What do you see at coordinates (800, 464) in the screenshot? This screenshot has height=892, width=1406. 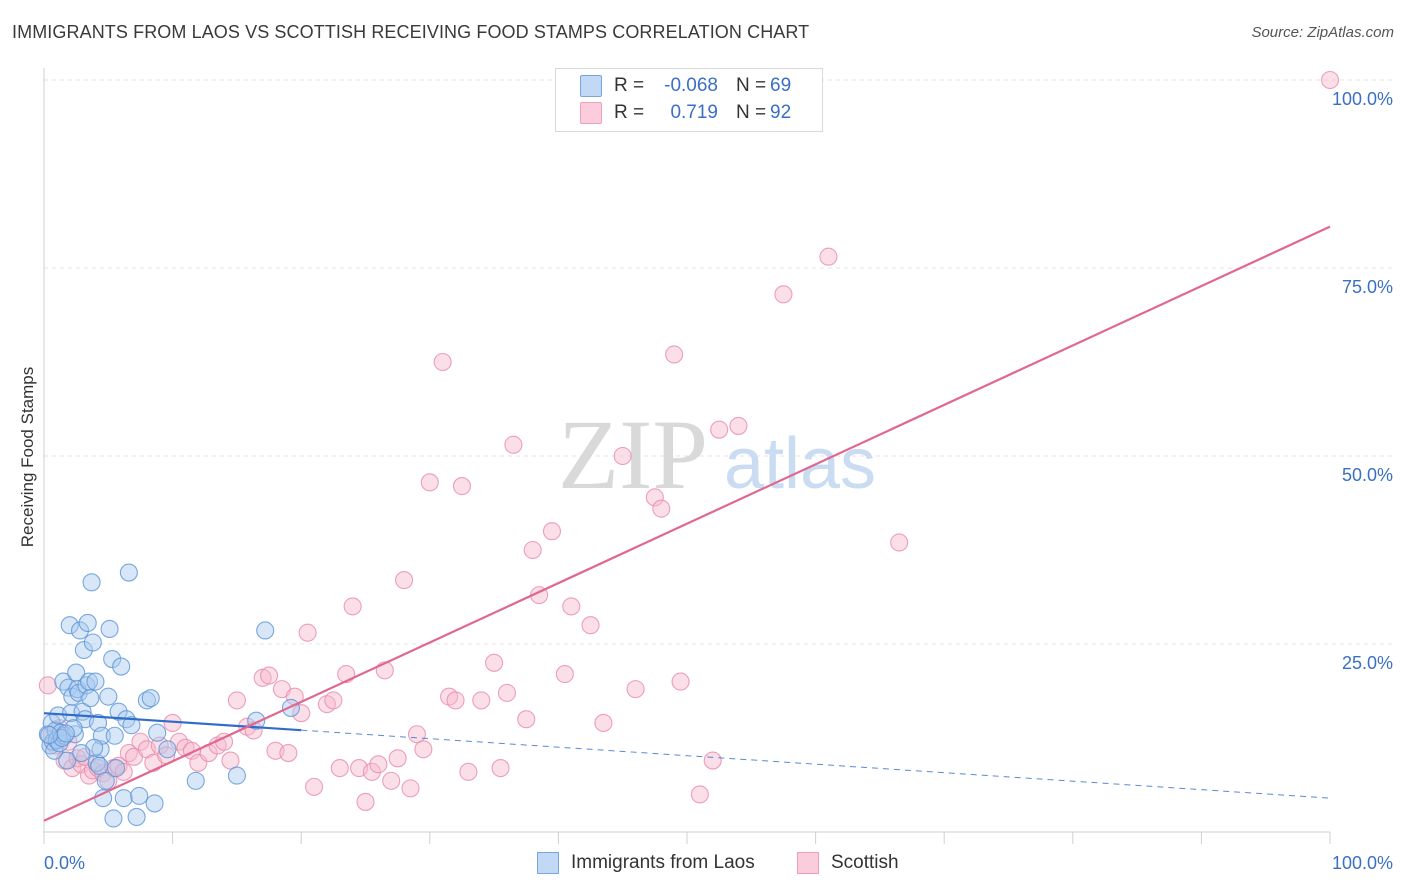 I see `watermark-atlas: atlas` at bounding box center [800, 464].